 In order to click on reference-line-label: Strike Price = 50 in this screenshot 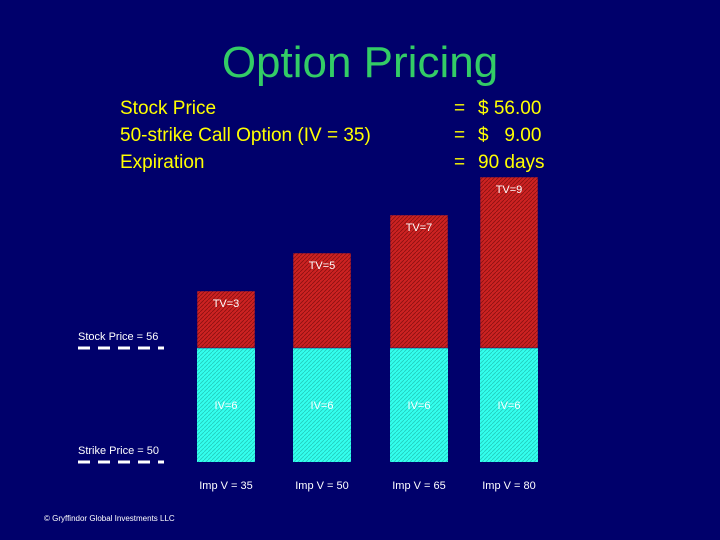, I will do `click(118, 451)`.